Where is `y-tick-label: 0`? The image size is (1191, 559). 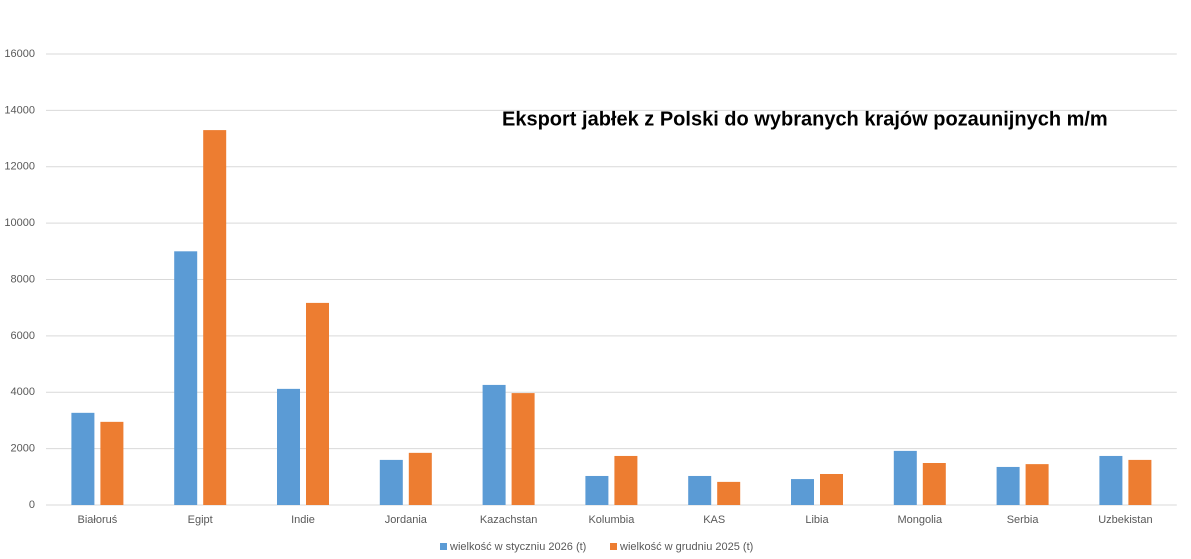
y-tick-label: 0 is located at coordinates (32, 505).